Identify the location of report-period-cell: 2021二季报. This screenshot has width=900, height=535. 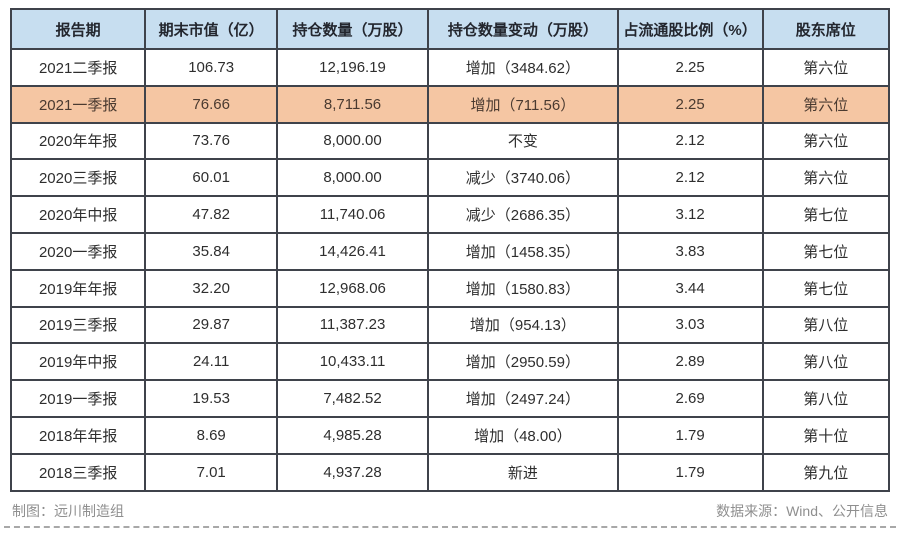
(78, 67).